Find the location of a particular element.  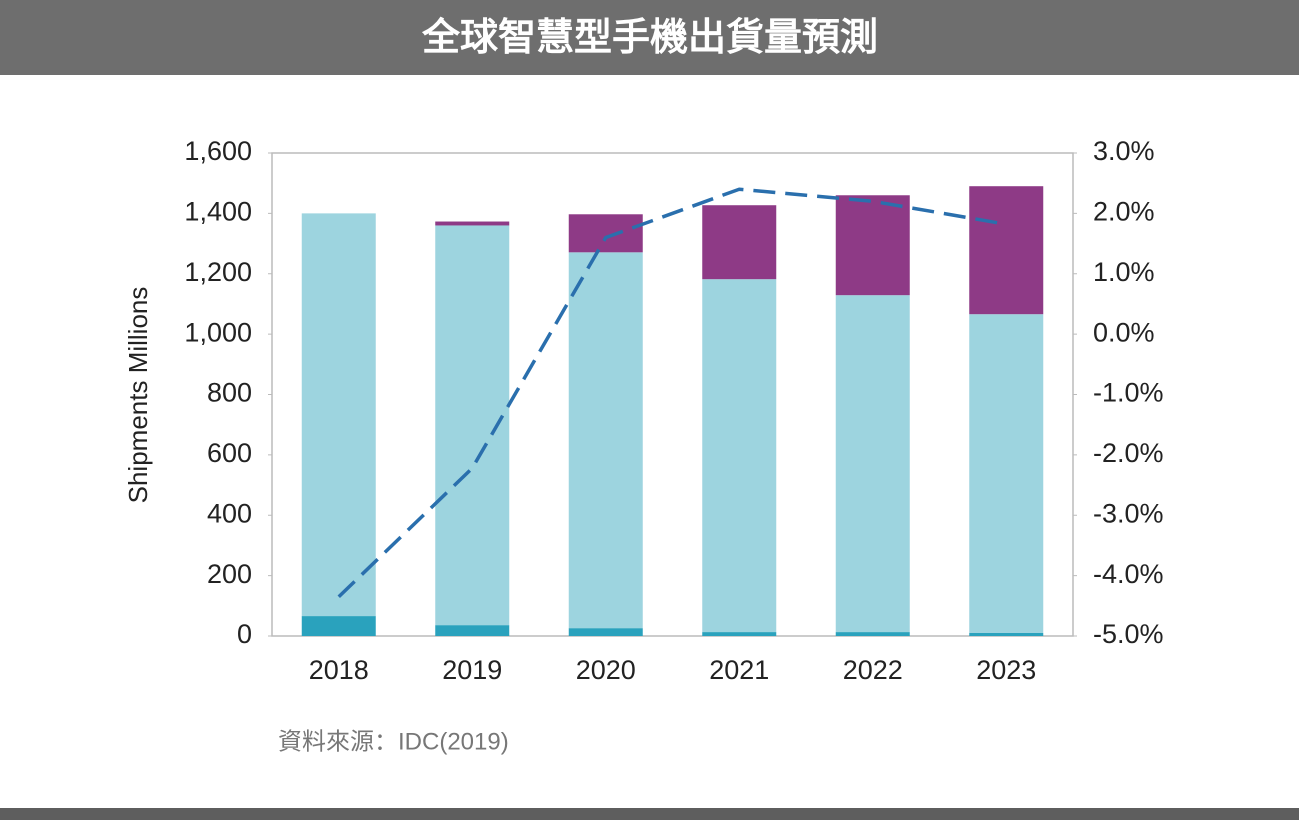

x-tick-label: 2019 is located at coordinates (472, 670).